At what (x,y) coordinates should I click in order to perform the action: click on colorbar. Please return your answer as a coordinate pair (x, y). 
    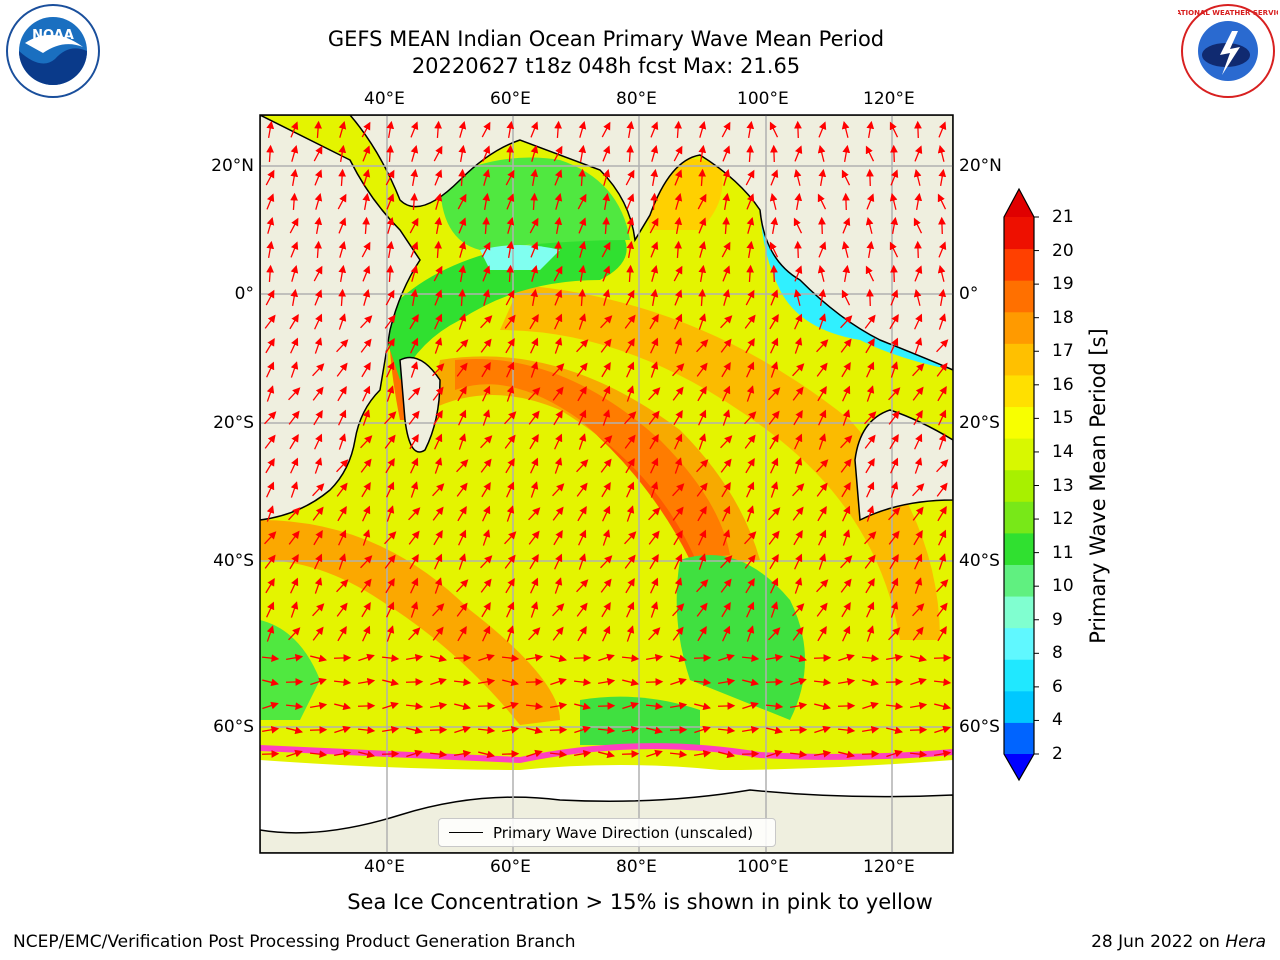
    Looking at the image, I should click on (1021, 484).